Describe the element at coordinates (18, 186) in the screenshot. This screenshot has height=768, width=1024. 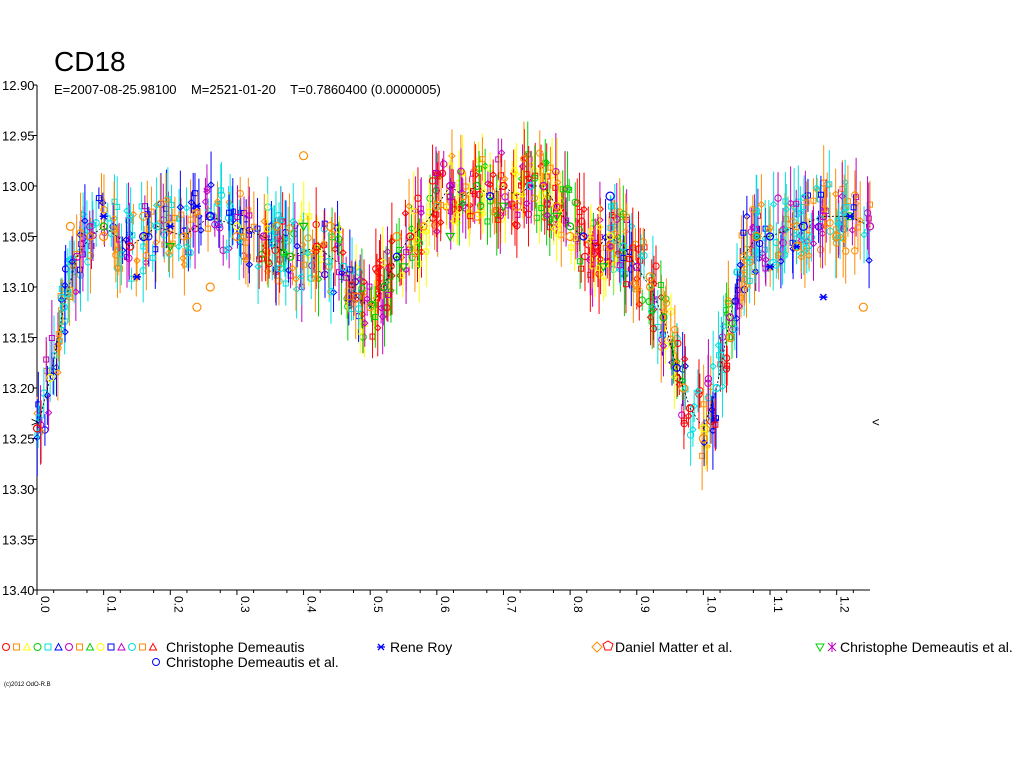
I see `y-tick-label: 13.00` at that location.